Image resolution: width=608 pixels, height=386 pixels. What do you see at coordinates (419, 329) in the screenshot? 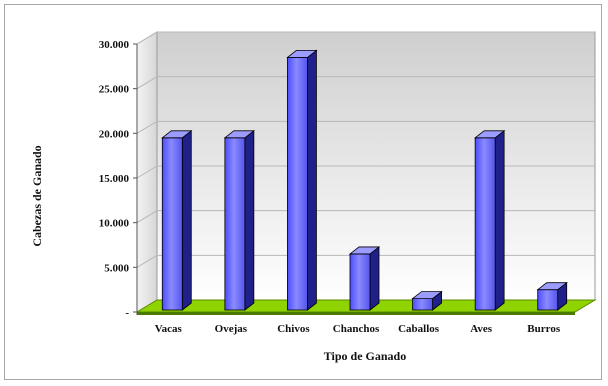
I see `x-tick-label: Caballos` at bounding box center [419, 329].